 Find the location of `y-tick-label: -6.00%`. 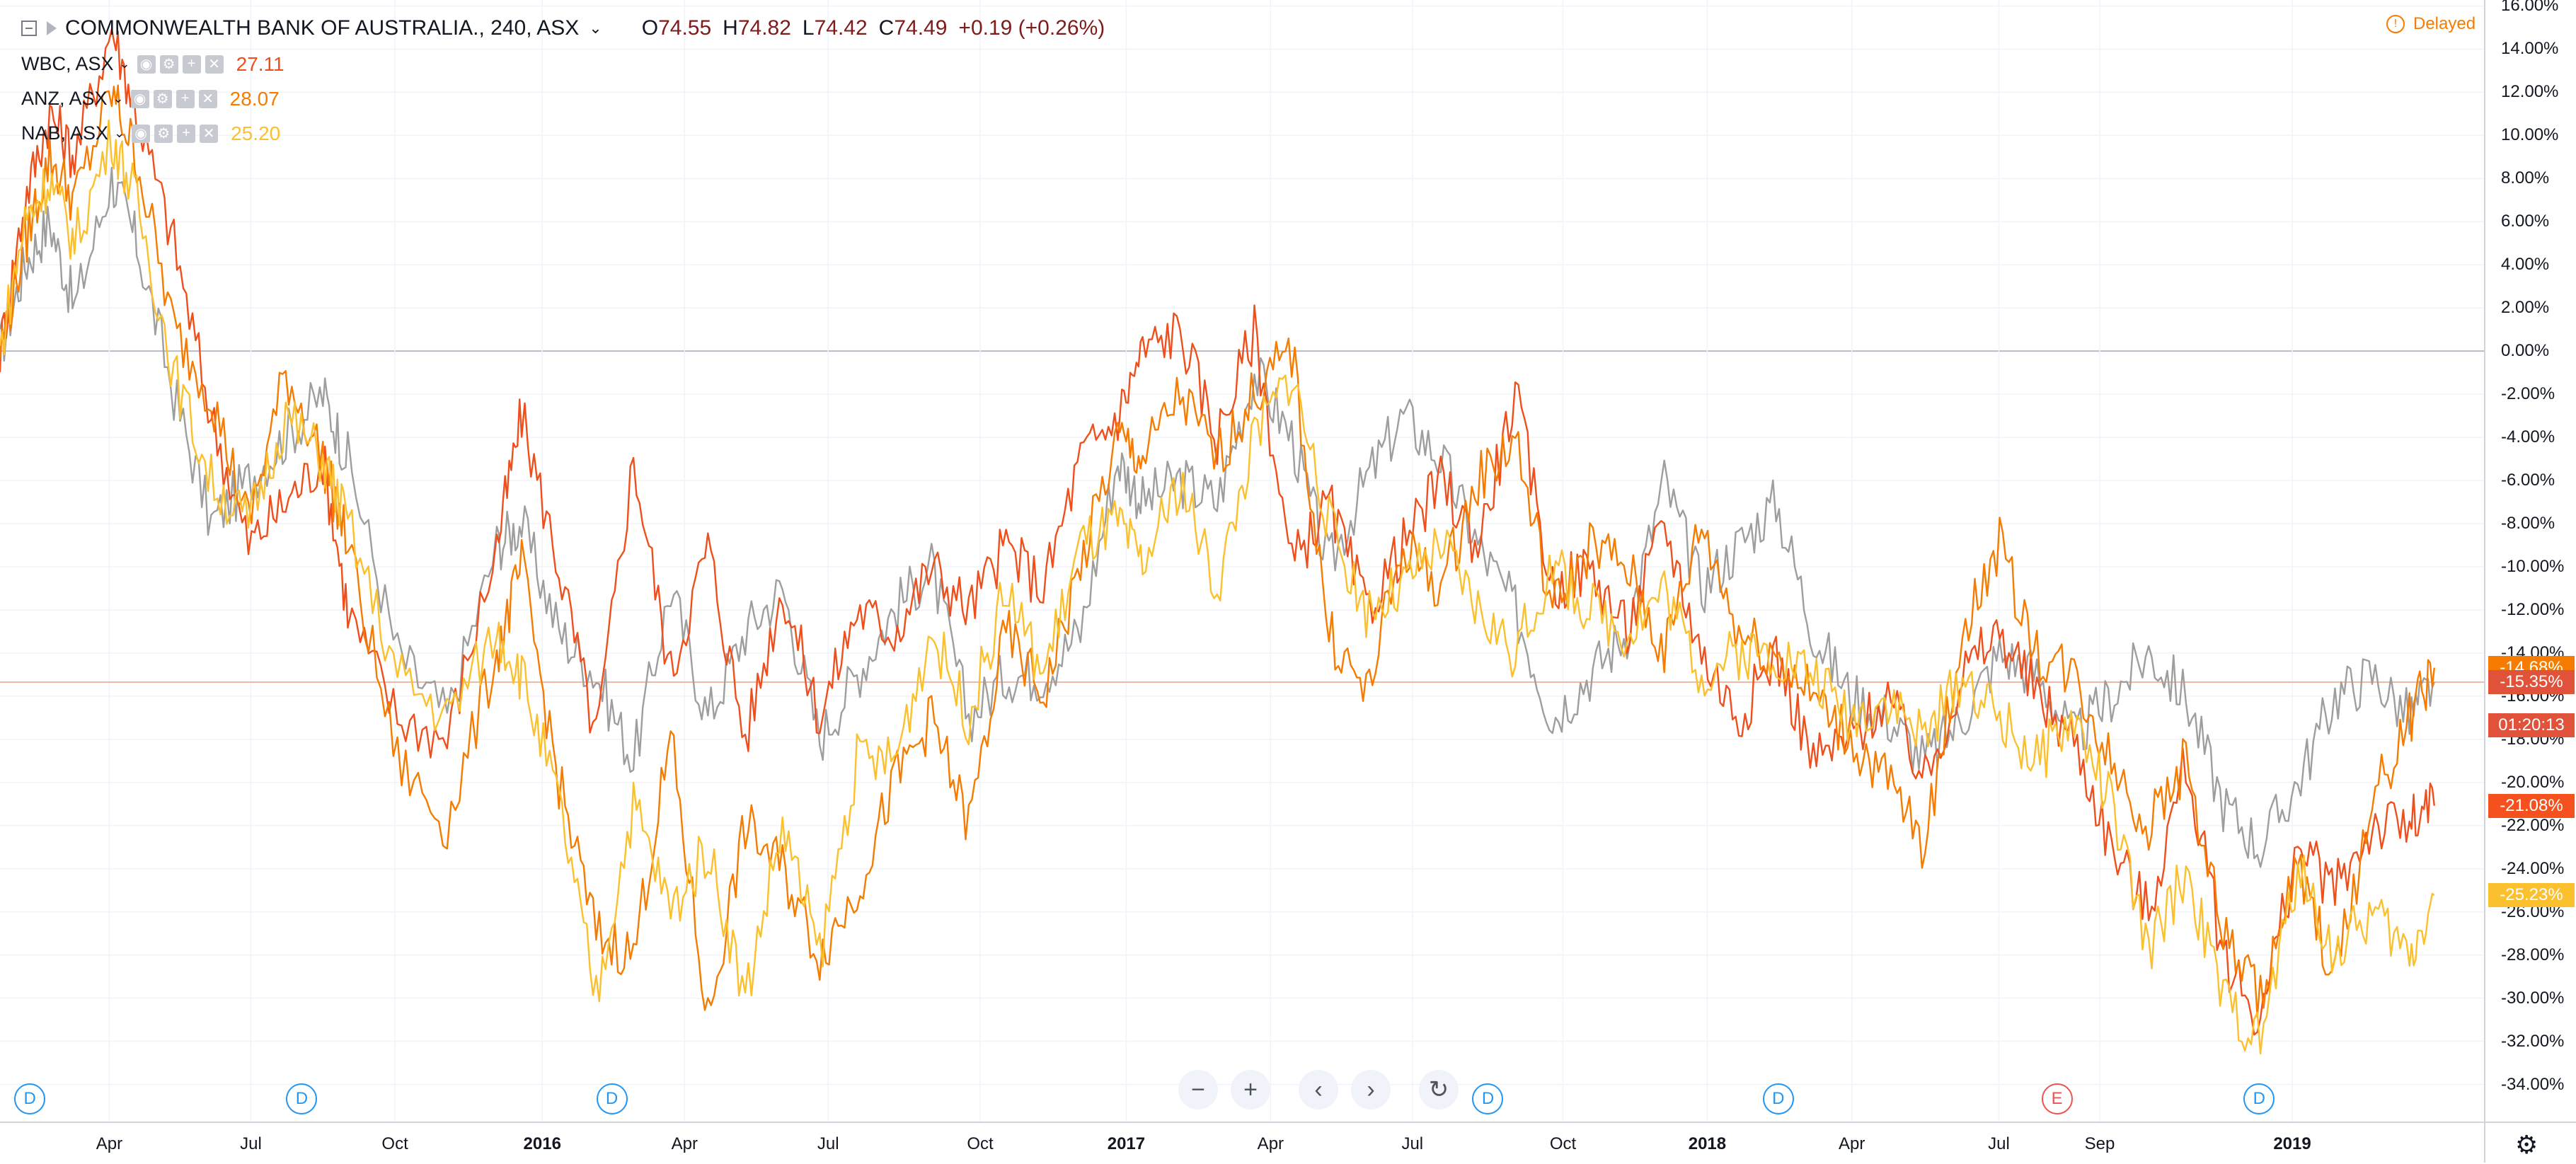

y-tick-label: -6.00% is located at coordinates (2528, 481).